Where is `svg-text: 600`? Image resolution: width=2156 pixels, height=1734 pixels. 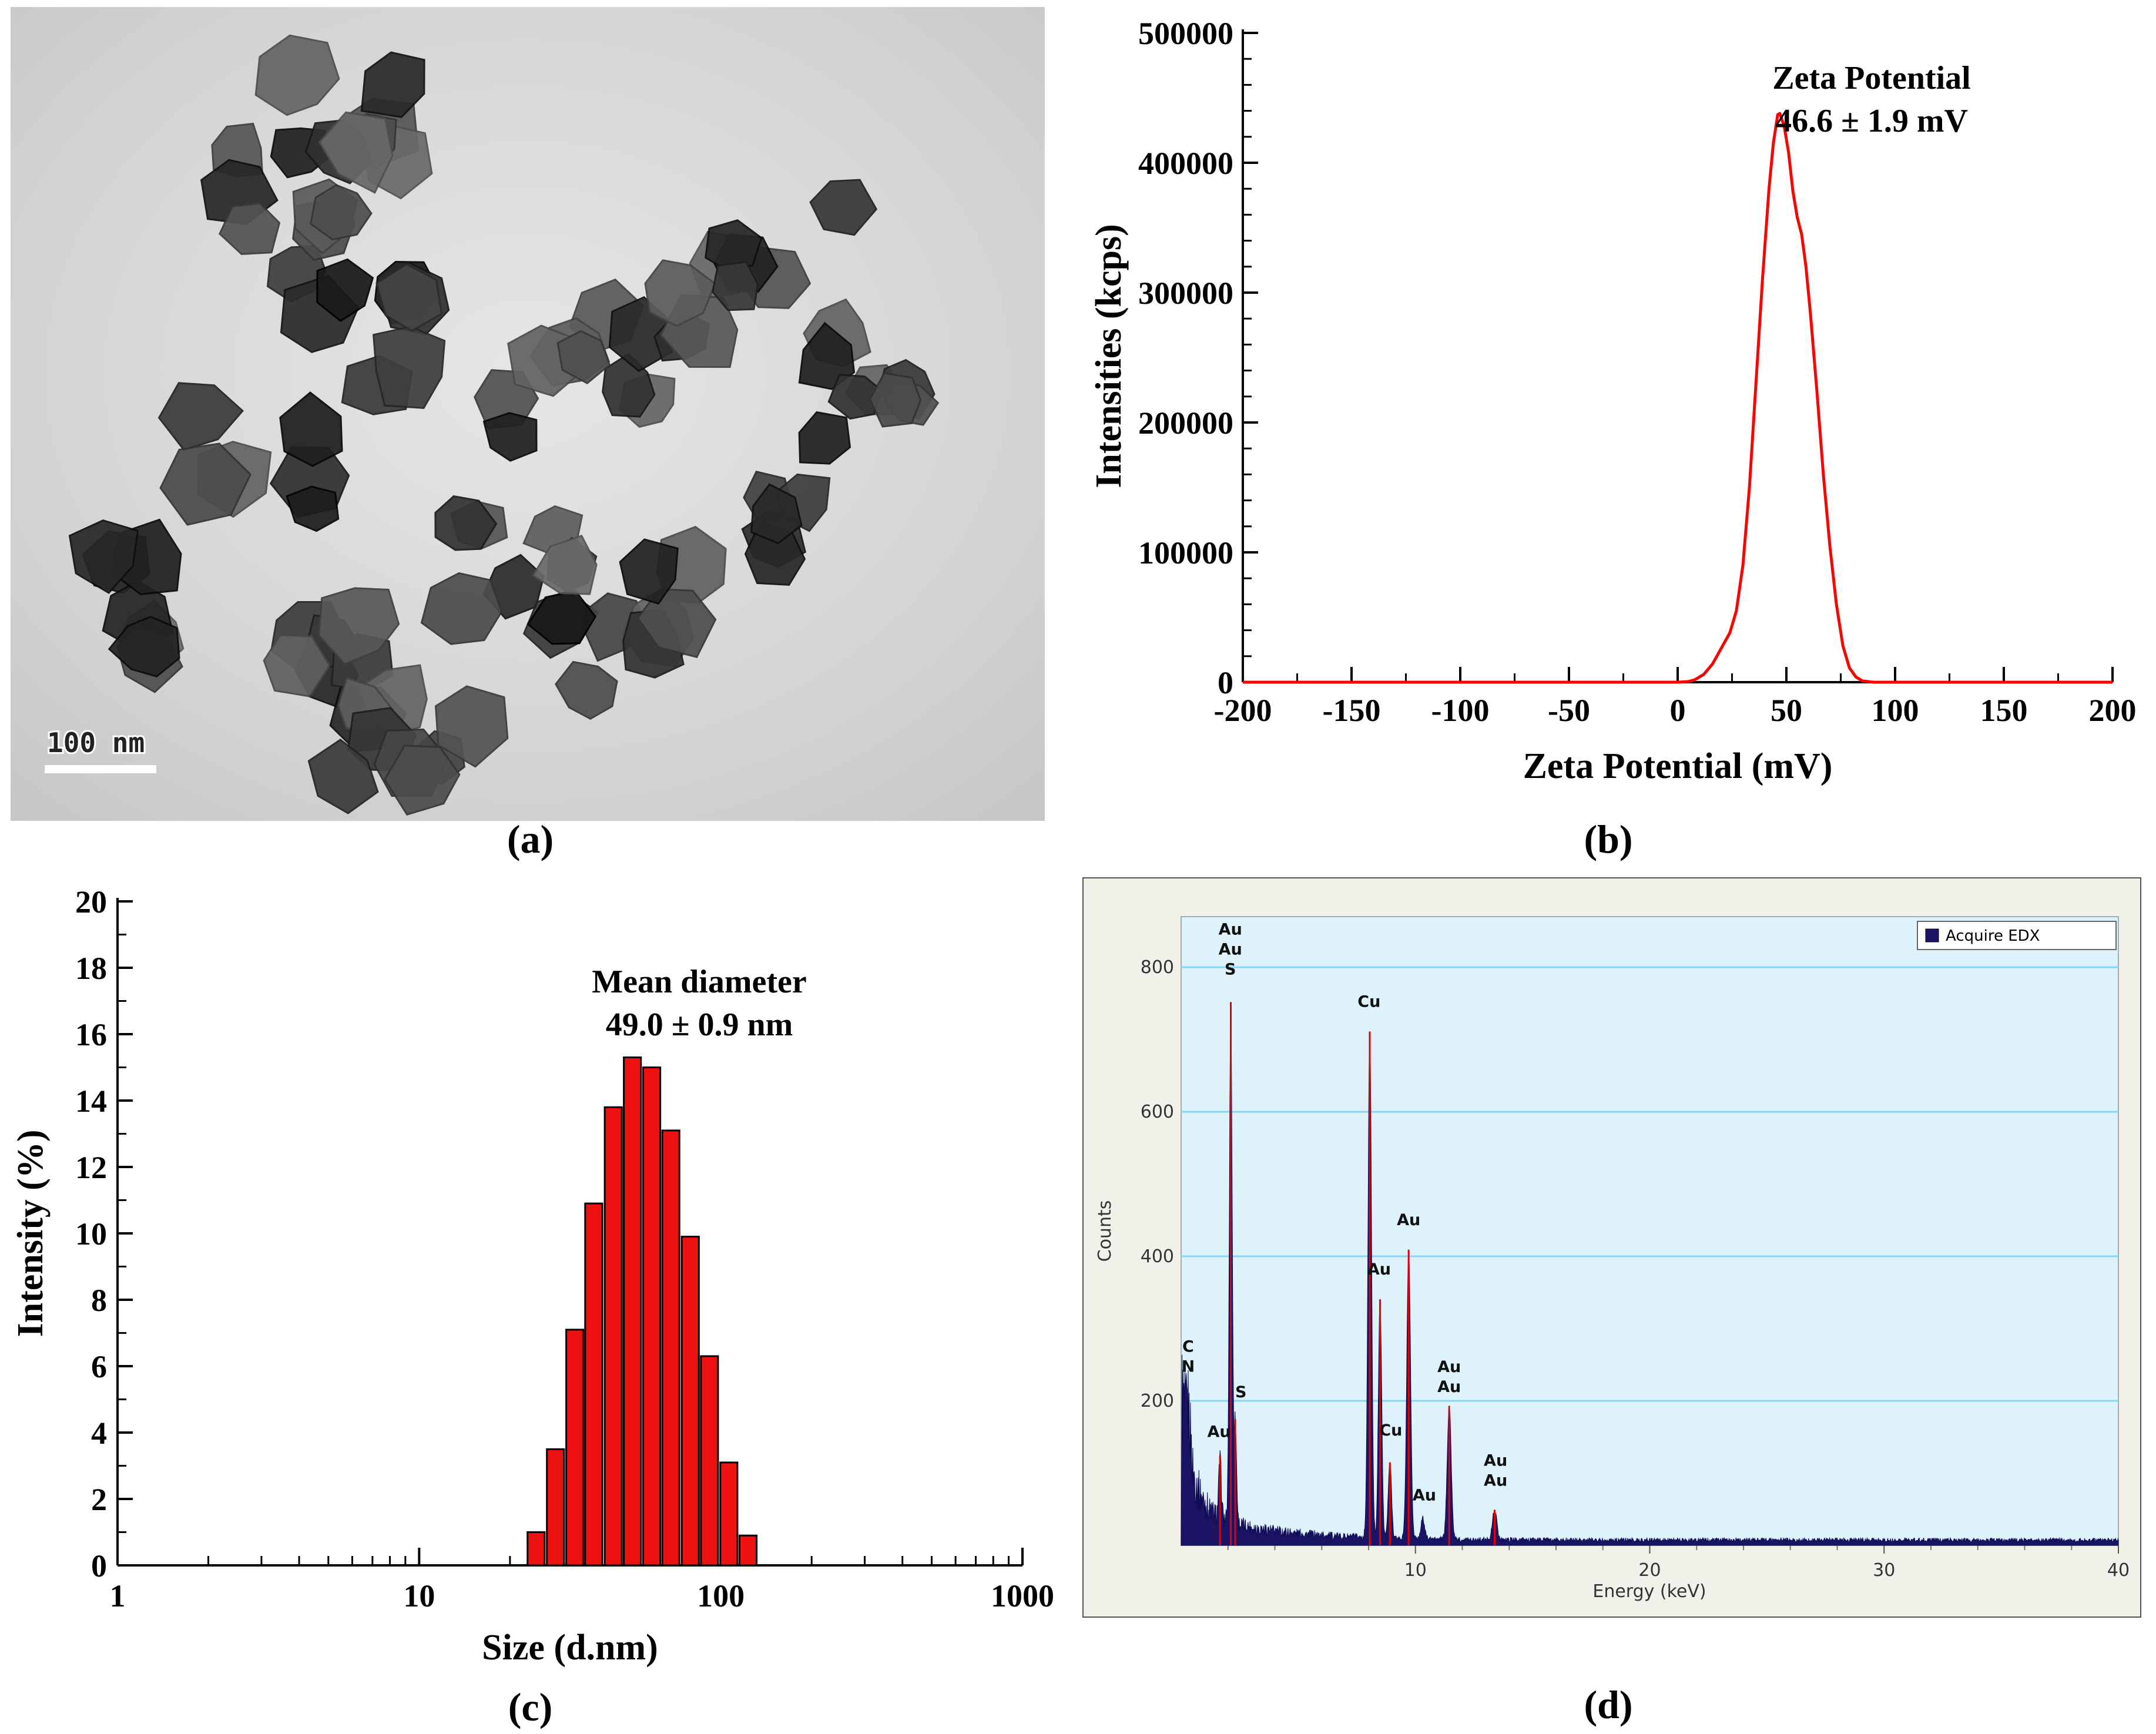
svg-text: 600 is located at coordinates (1157, 1112).